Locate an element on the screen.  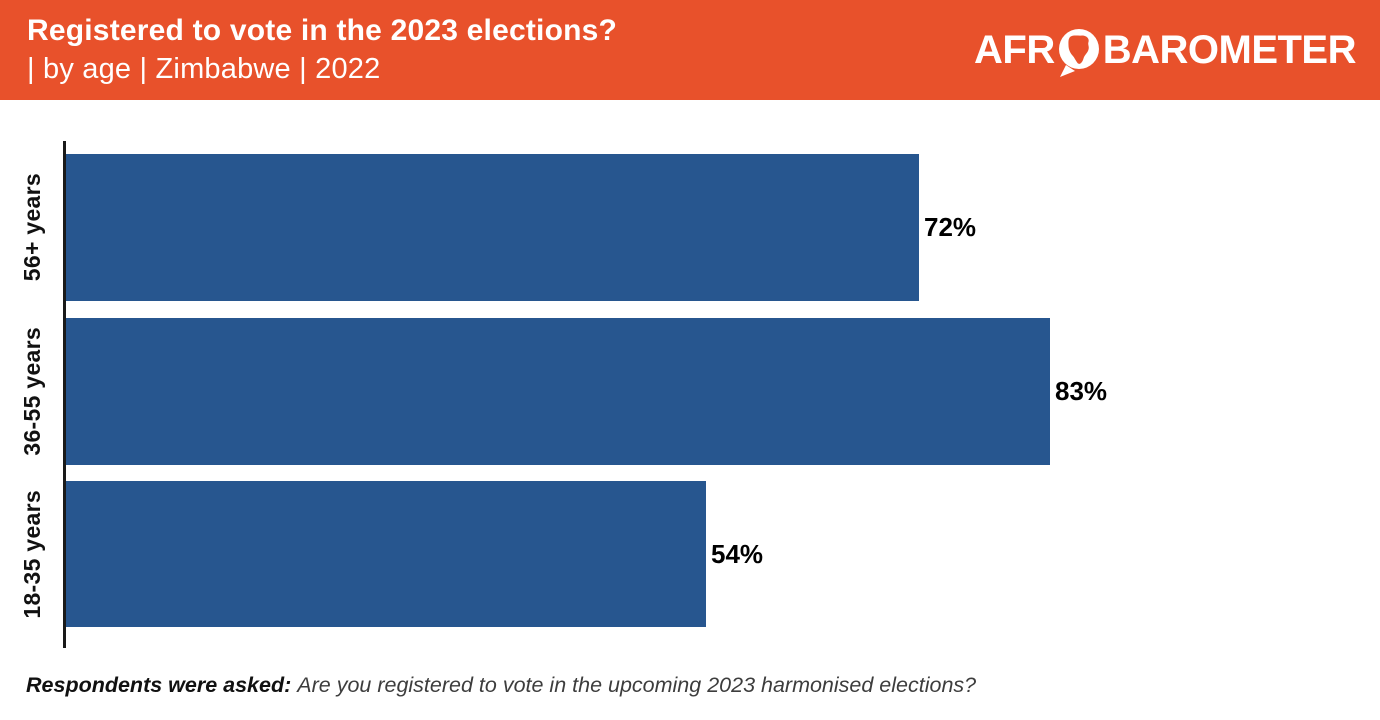
afrobarometer-logo: AFR BAROMETER is located at coordinates (1165, 51).